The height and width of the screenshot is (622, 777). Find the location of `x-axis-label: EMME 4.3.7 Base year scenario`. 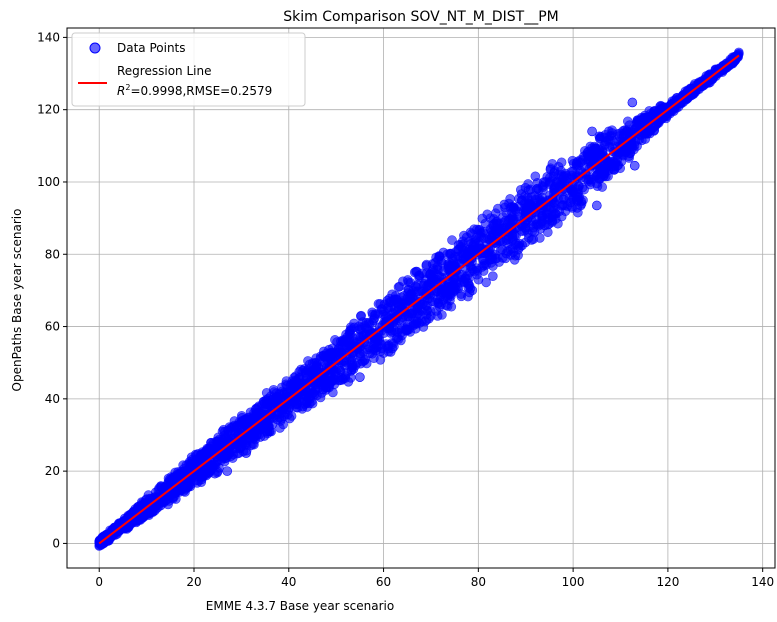

x-axis-label: EMME 4.3.7 Base year scenario is located at coordinates (300, 606).